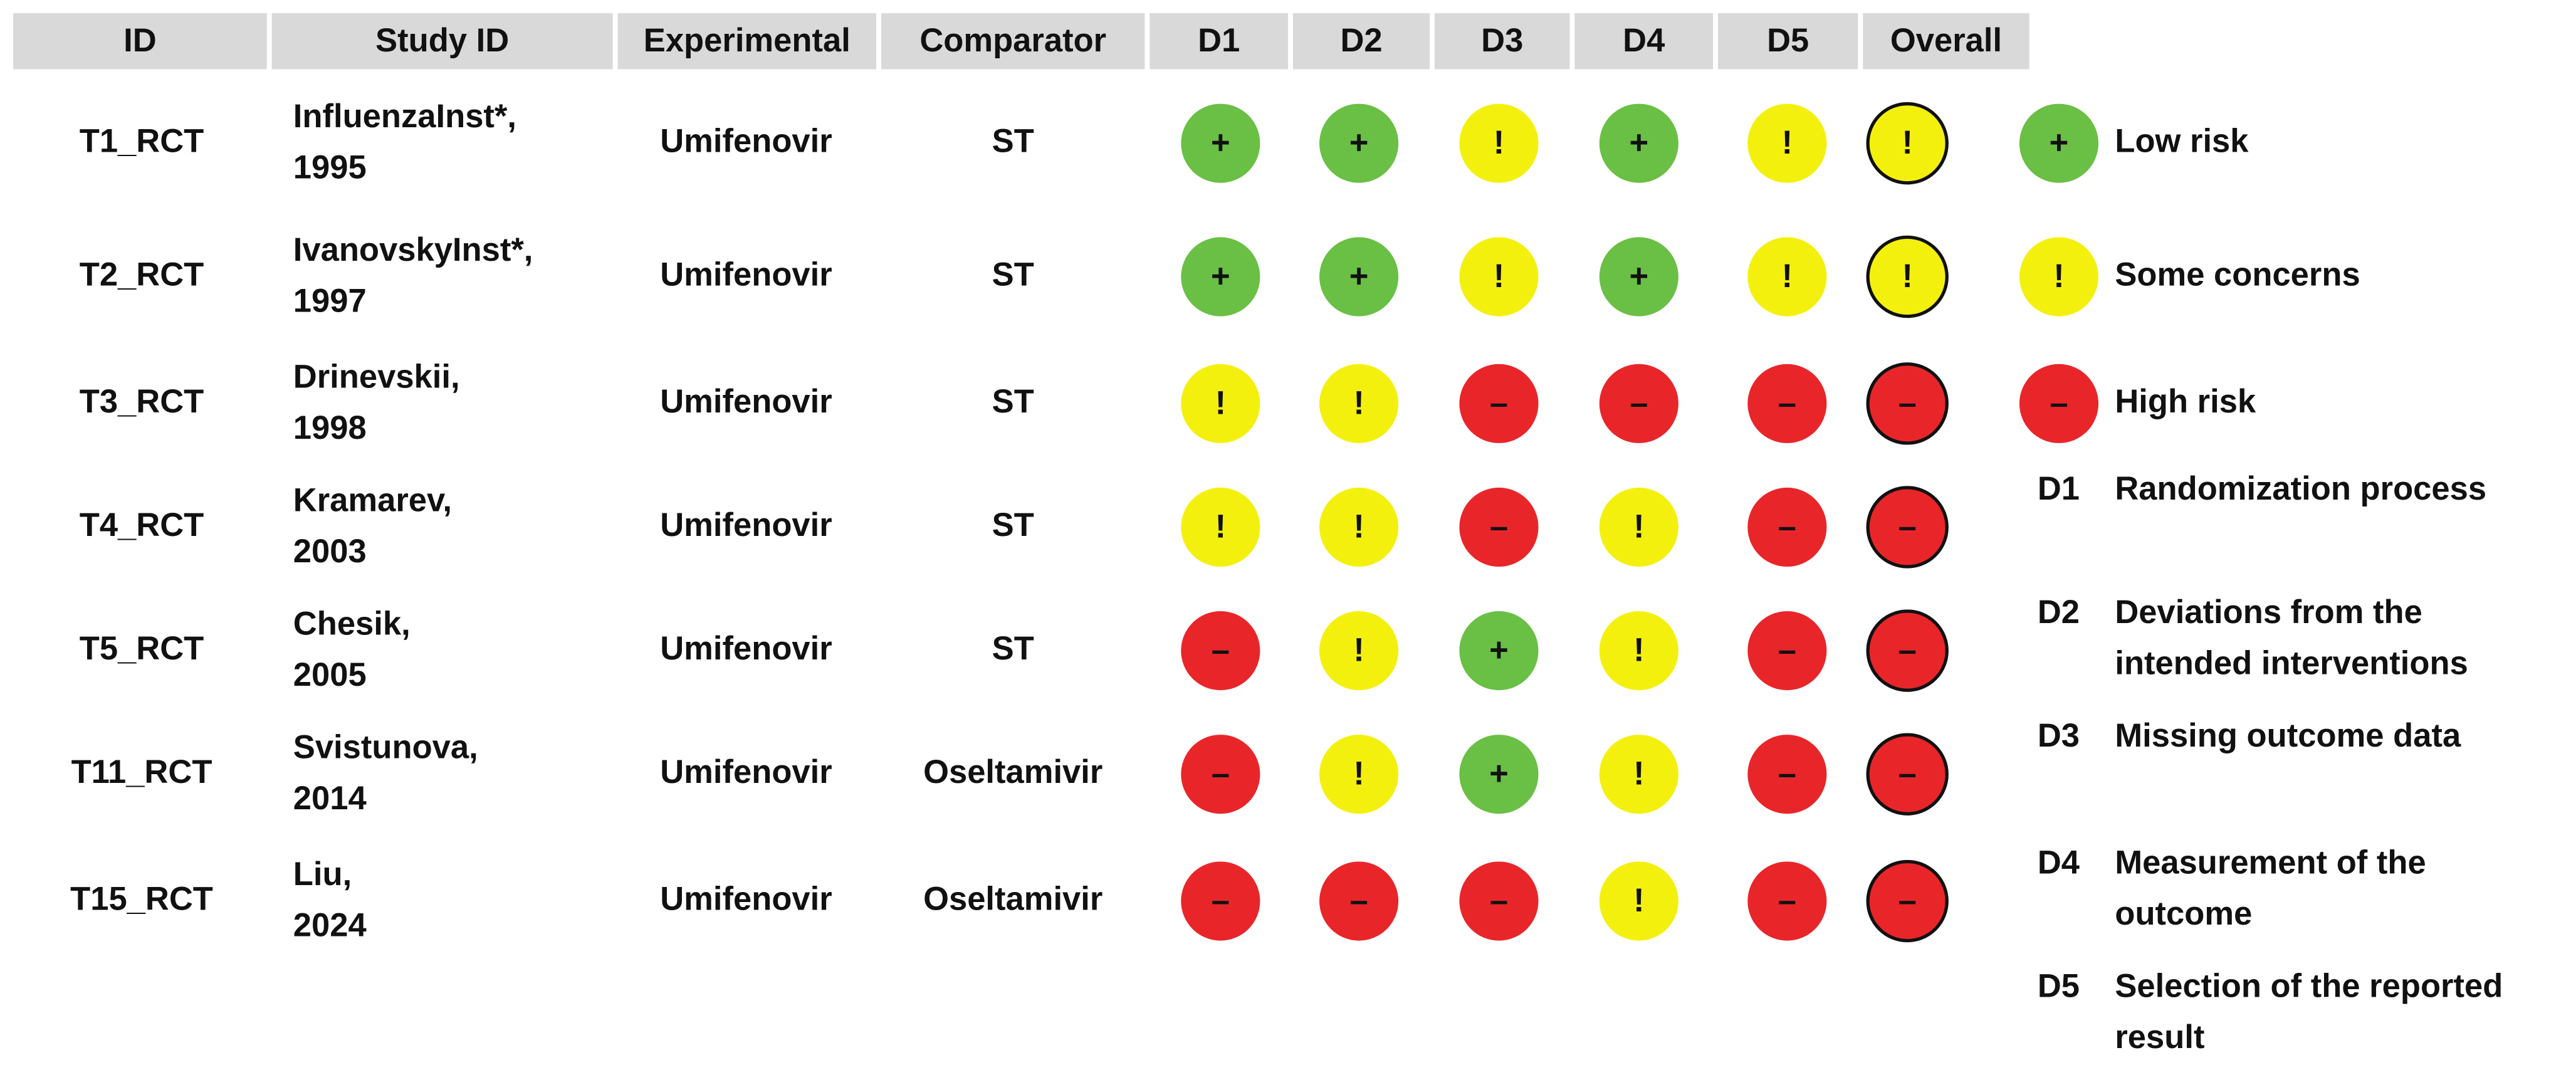 Image resolution: width=2576 pixels, height=1065 pixels. Describe the element at coordinates (2300, 488) in the screenshot. I see `domain-description: Randomization process` at that location.